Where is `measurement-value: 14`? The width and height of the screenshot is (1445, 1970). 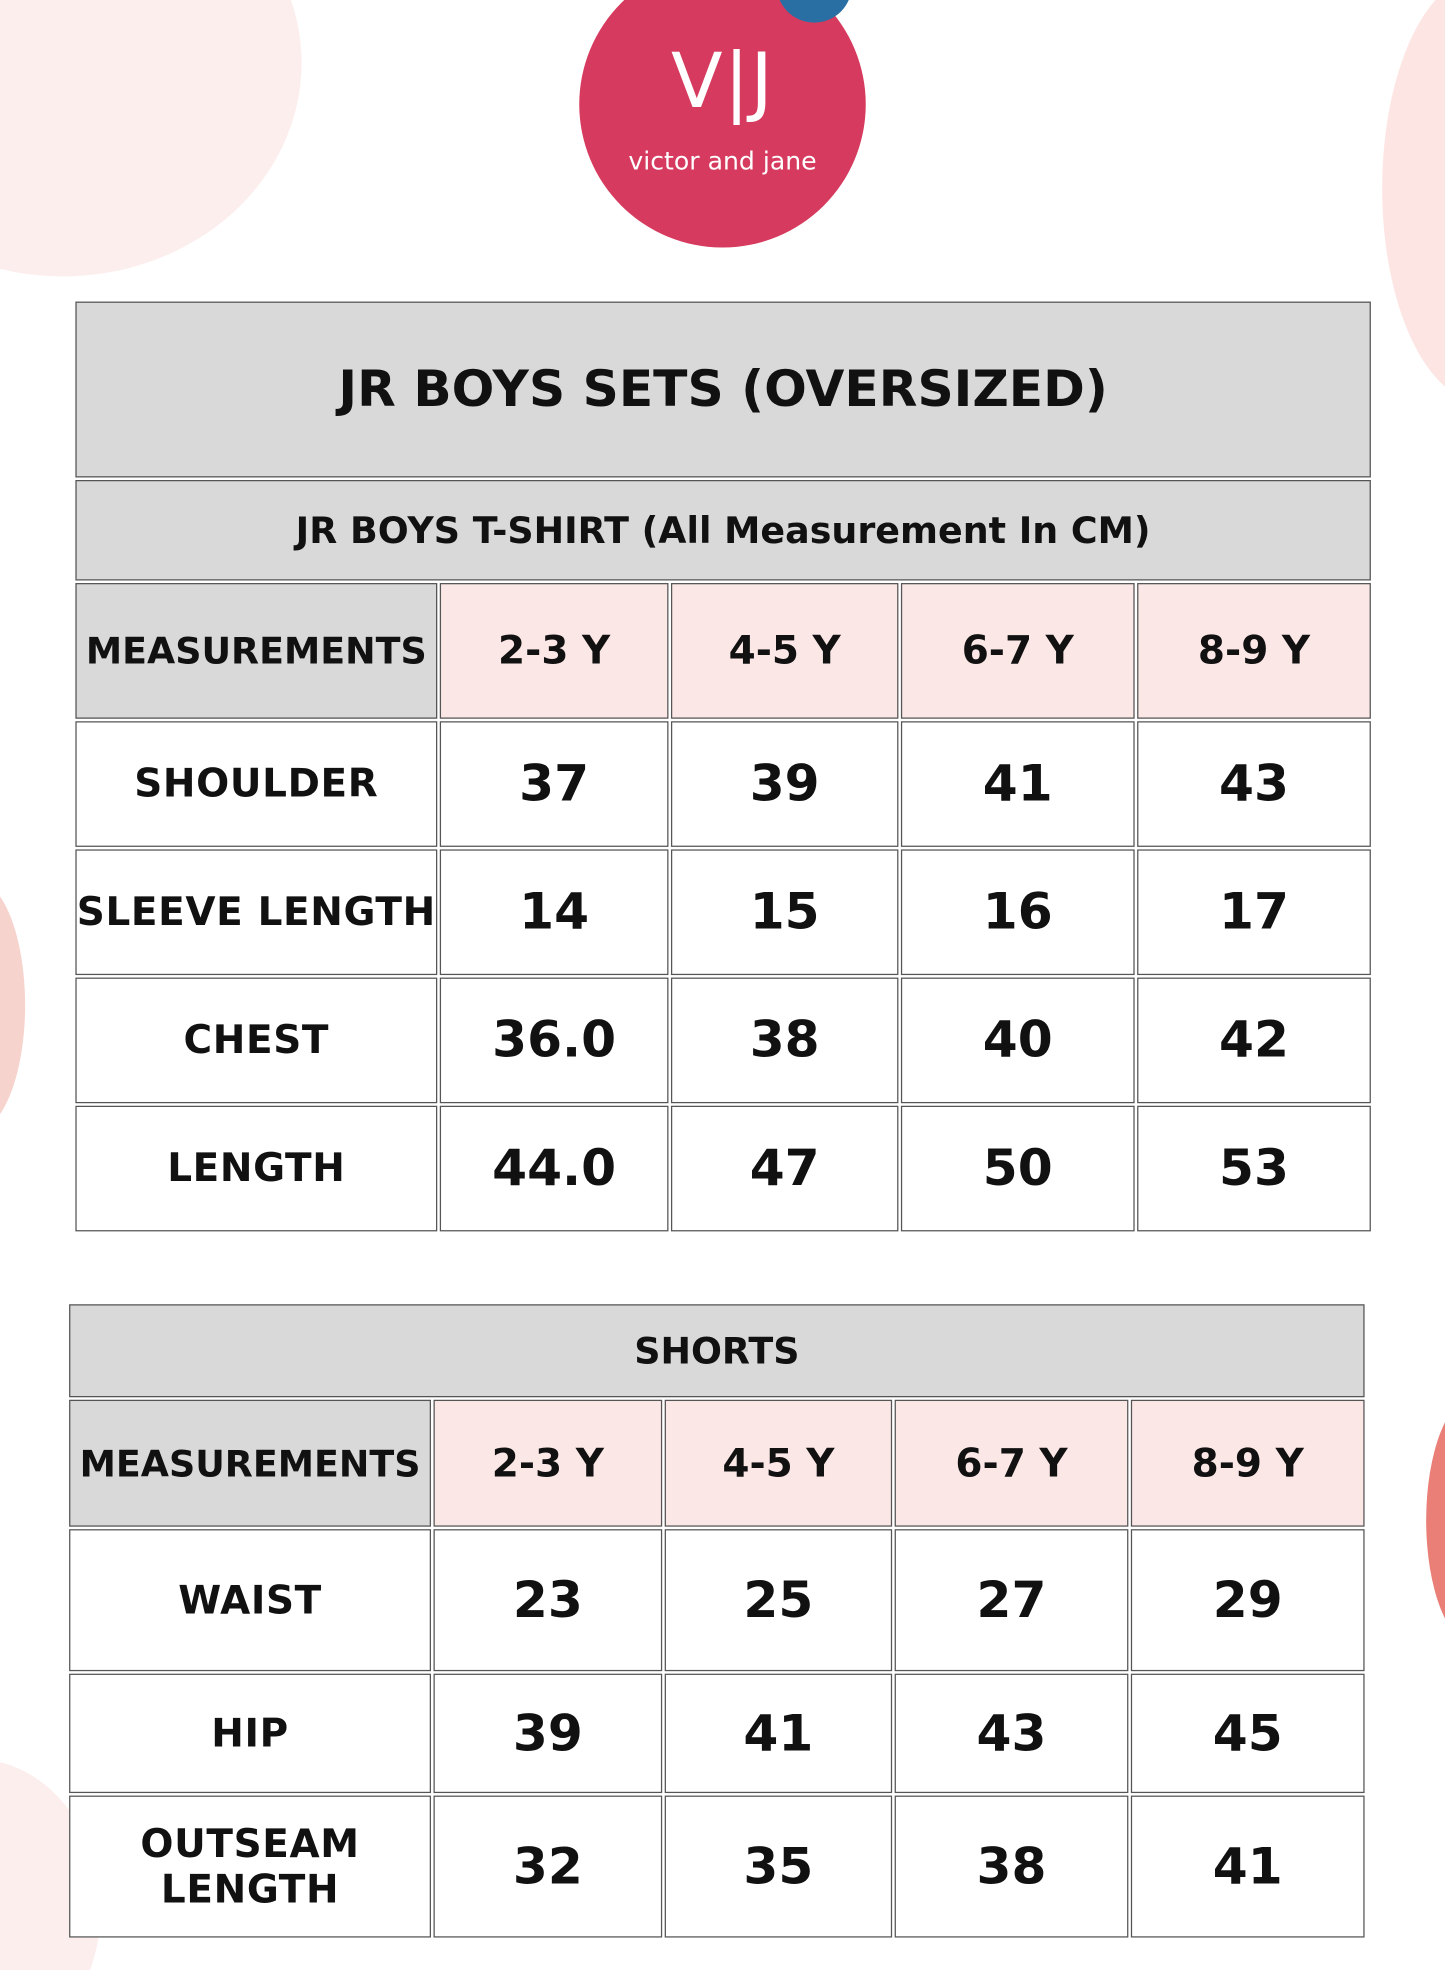
measurement-value: 14 is located at coordinates (554, 912).